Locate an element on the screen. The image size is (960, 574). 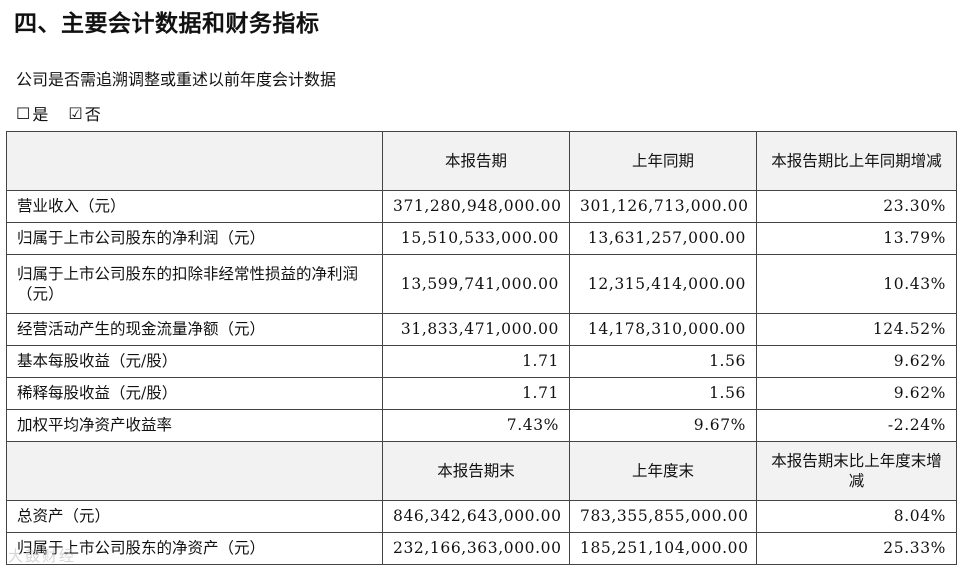
header-prior-year-end: 上年度末 is located at coordinates (663, 471).